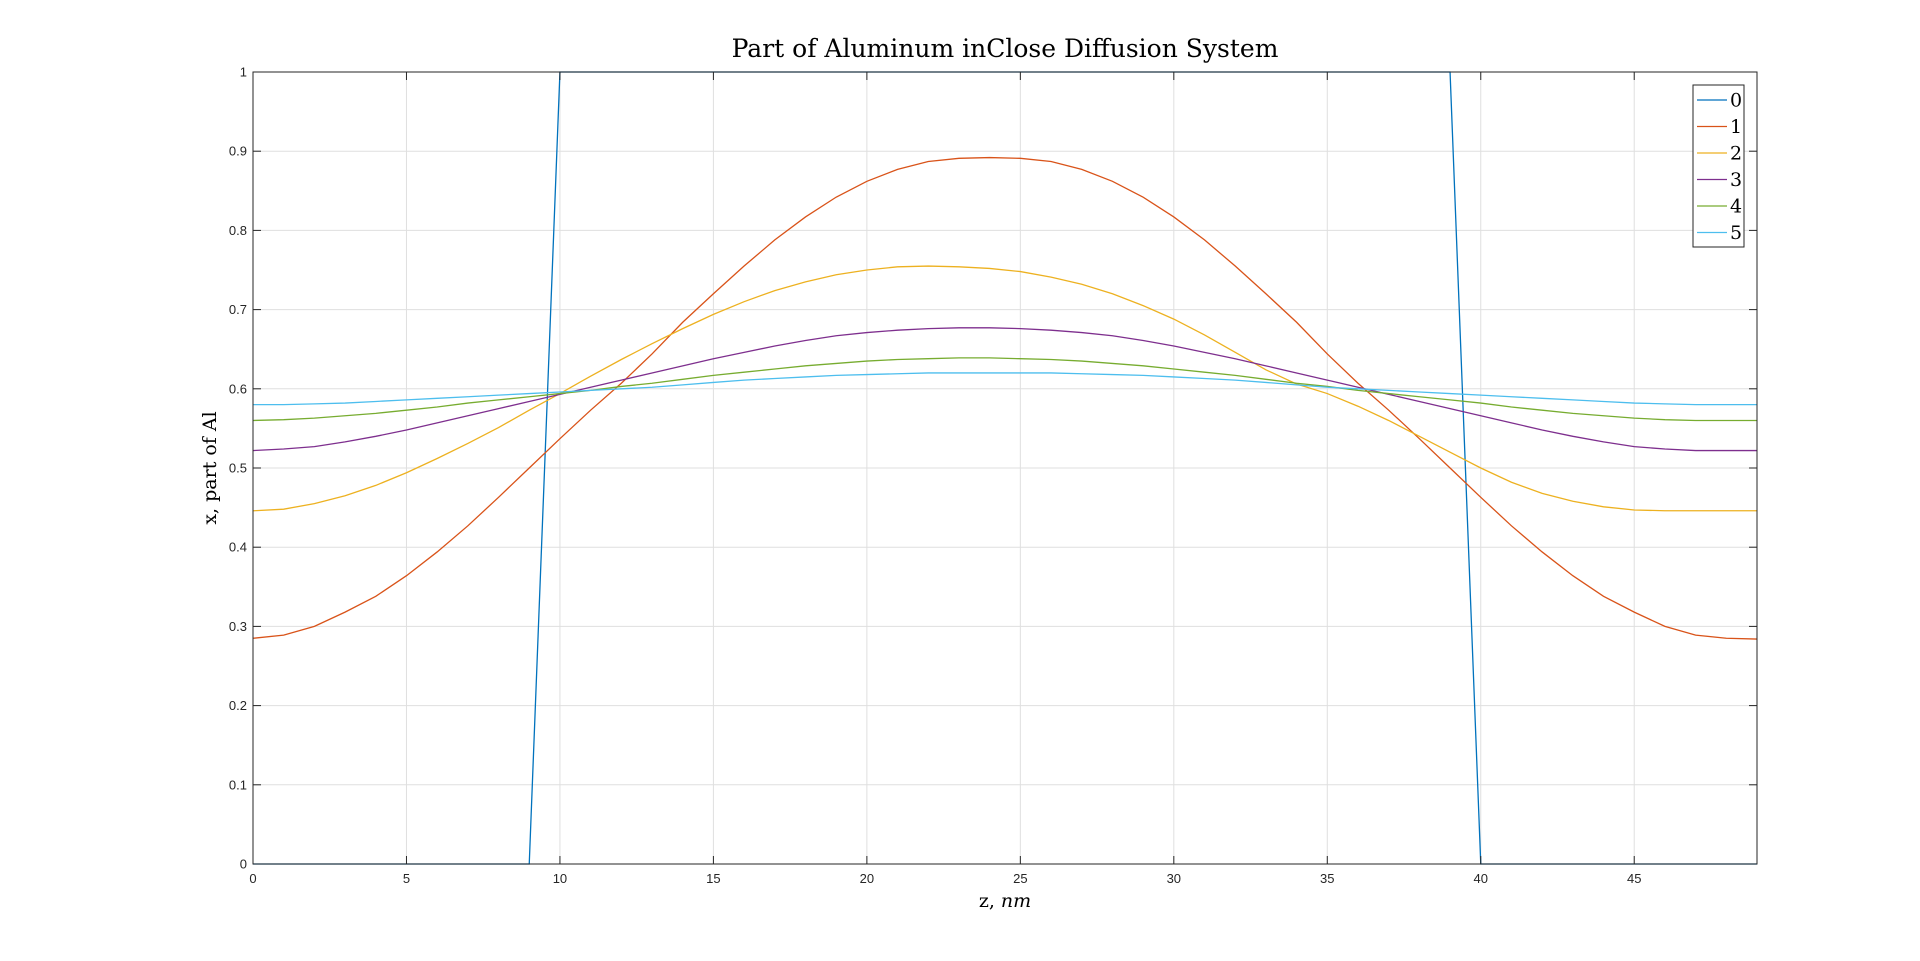 The image size is (1920, 961). I want to click on legend-label-2: 2, so click(1736, 154).